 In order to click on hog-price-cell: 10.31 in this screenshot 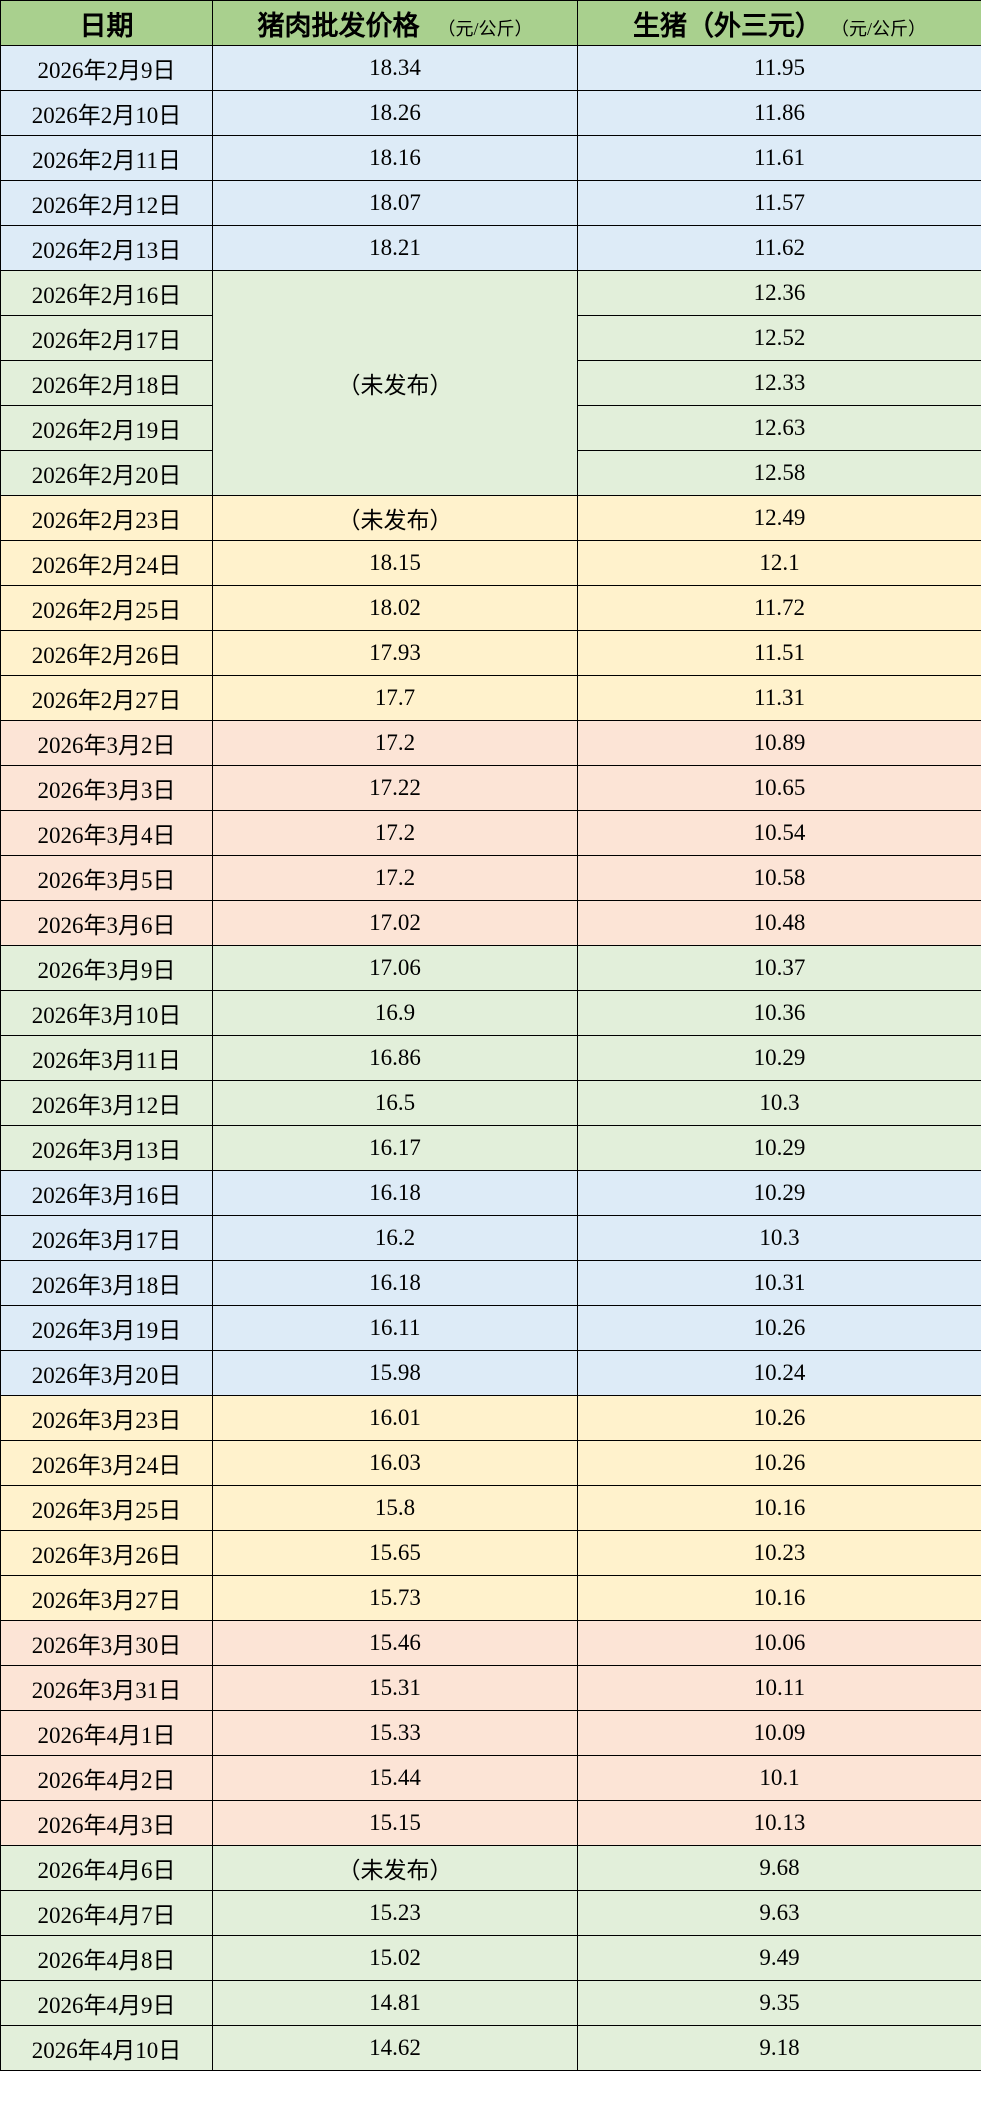, I will do `click(779, 1283)`.